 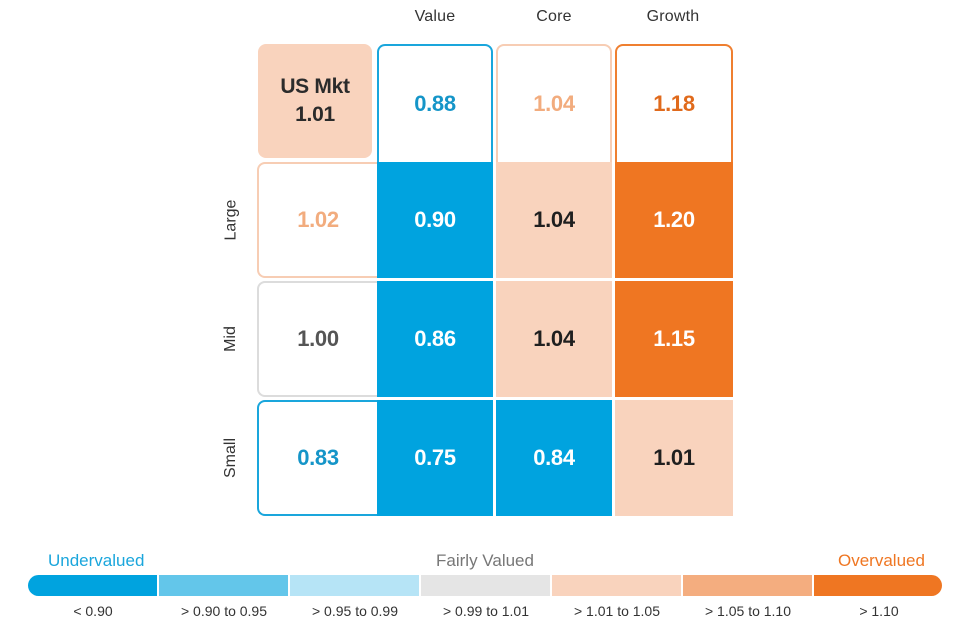 I want to click on row-label-small: Small, so click(x=231, y=458).